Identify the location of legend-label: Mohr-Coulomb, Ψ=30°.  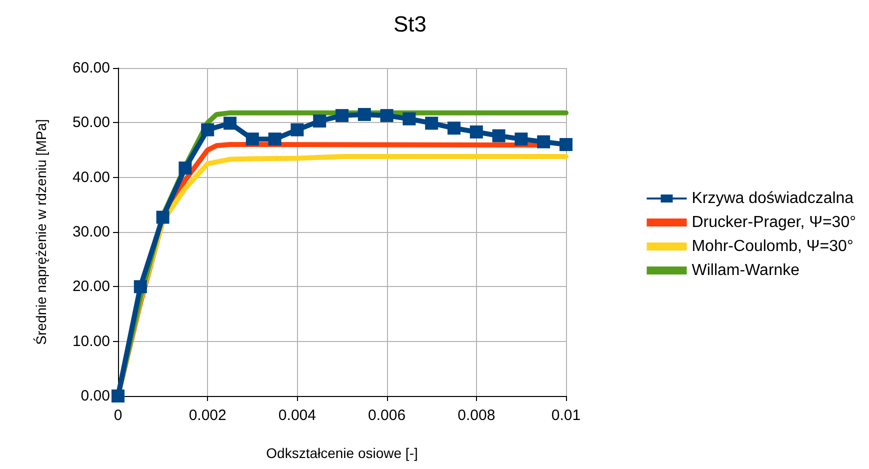
(773, 246).